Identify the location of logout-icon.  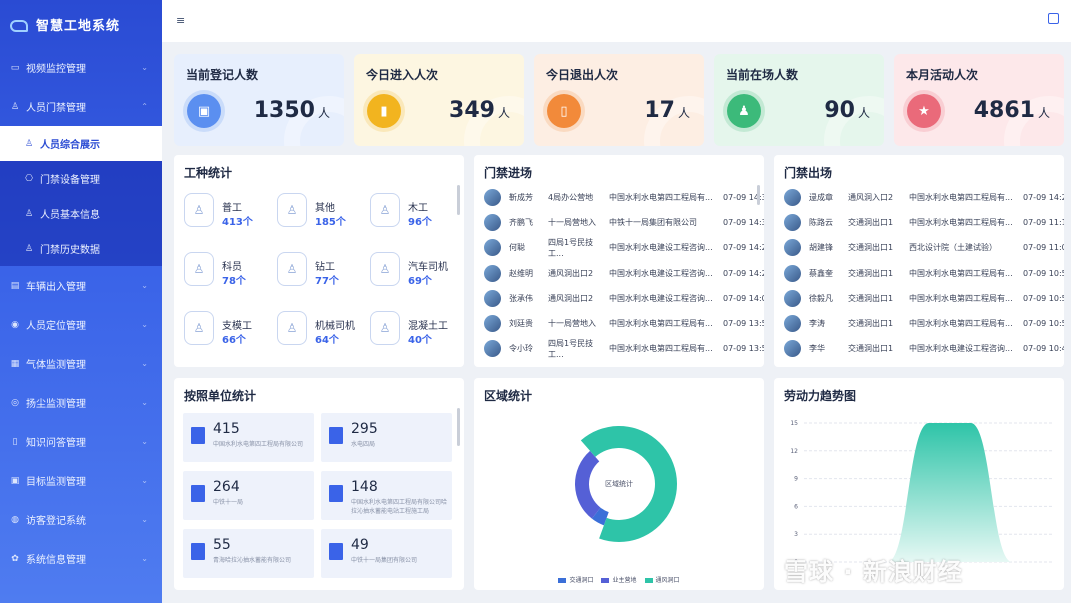
(1053, 18).